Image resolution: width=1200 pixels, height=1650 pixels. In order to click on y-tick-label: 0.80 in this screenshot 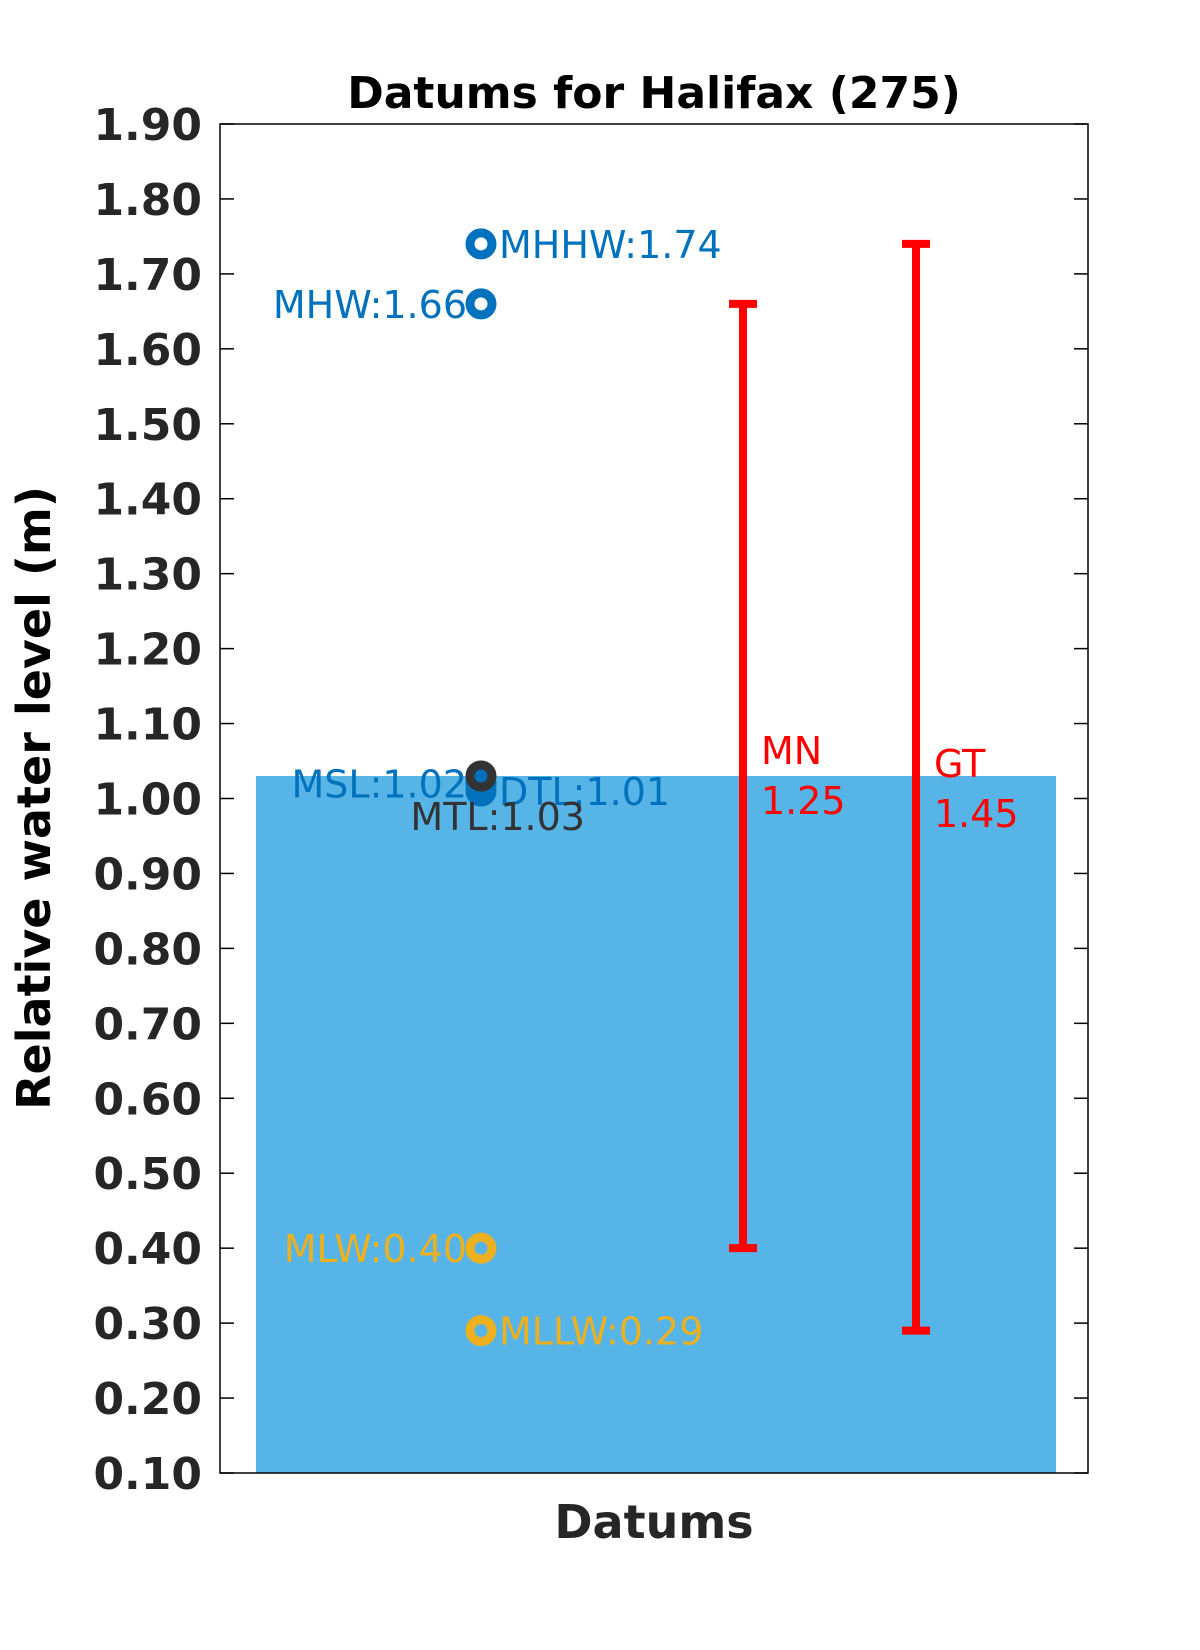, I will do `click(147, 949)`.